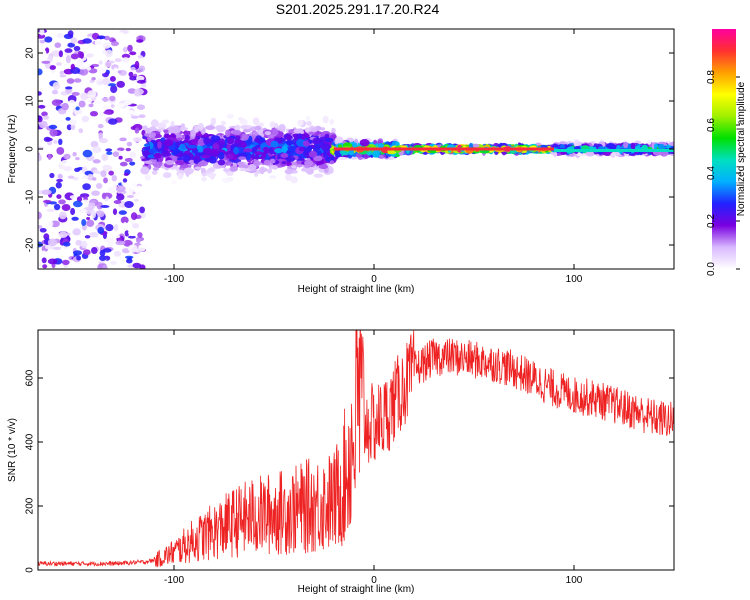 This screenshot has width=750, height=600. Describe the element at coordinates (711, 269) in the screenshot. I see `colorbar-tick-label: 0.0` at that location.